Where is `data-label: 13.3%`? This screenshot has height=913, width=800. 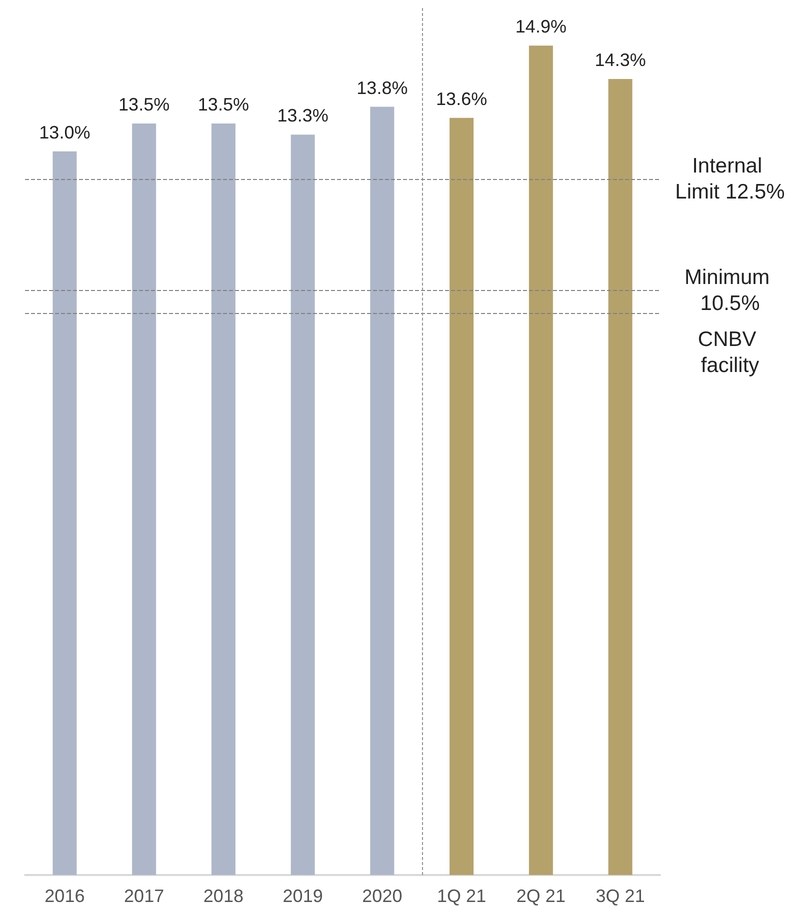
data-label: 13.3% is located at coordinates (302, 116).